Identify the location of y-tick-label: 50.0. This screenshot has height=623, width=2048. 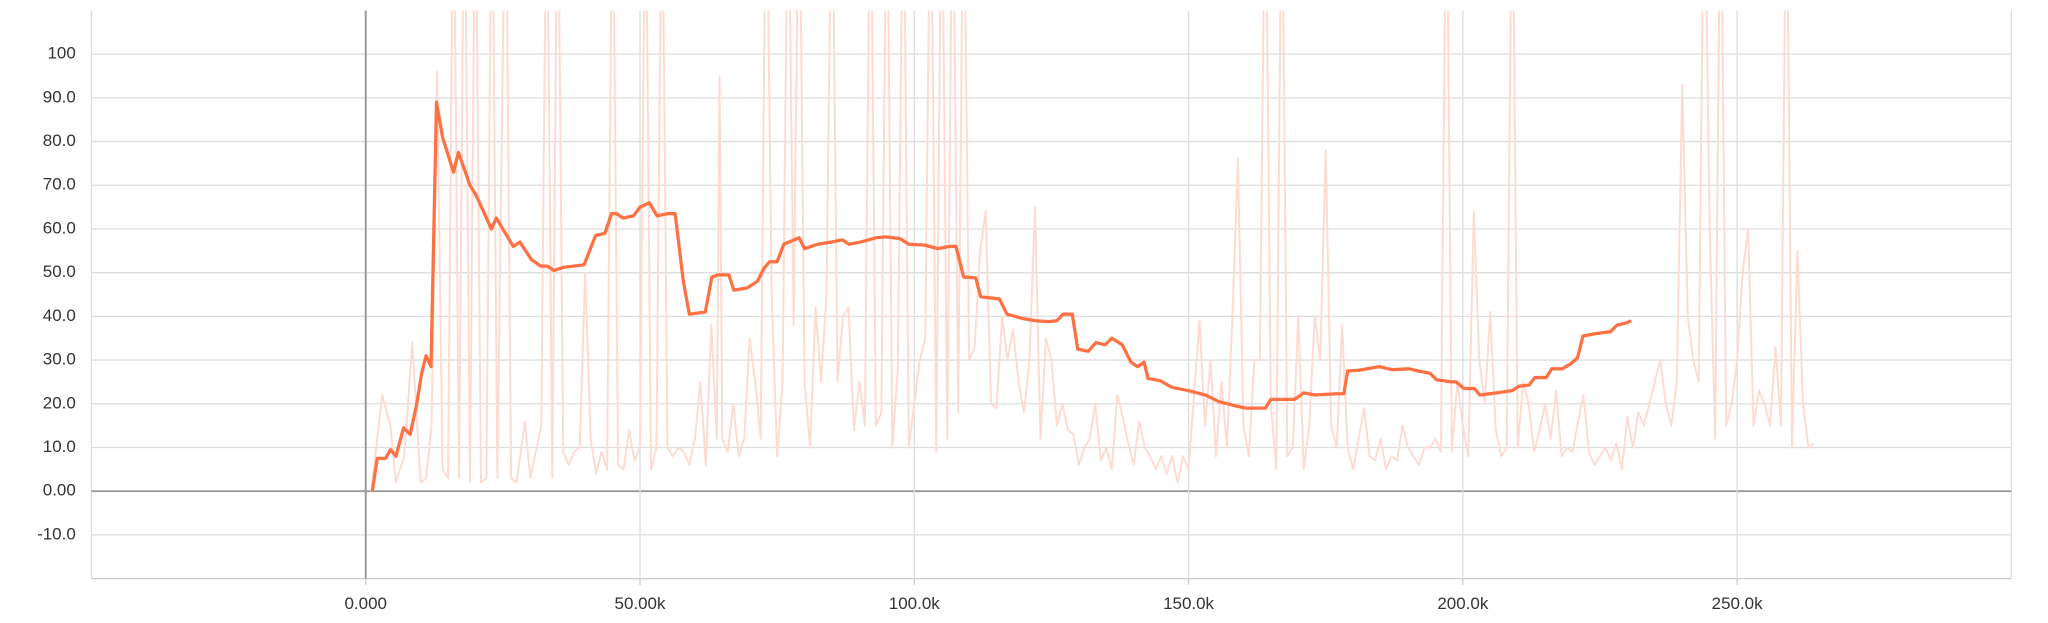
(59, 271).